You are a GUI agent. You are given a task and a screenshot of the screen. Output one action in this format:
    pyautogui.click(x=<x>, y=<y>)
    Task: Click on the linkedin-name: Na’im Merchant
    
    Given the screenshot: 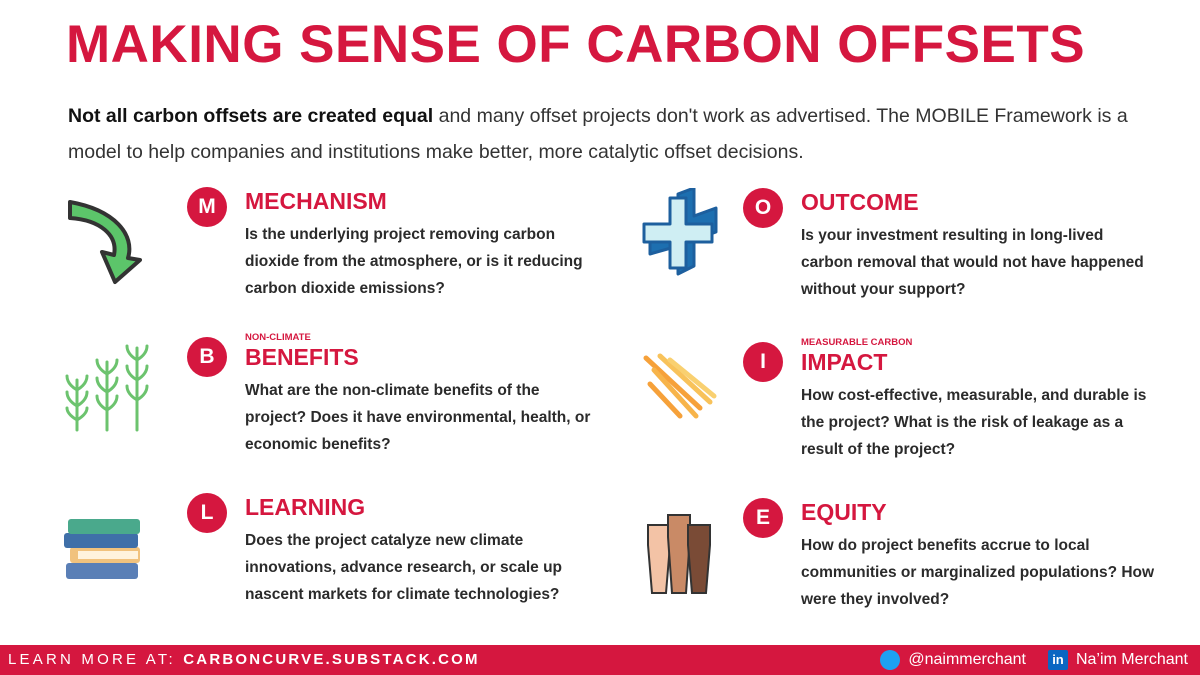 What is the action you would take?
    pyautogui.click(x=1131, y=659)
    